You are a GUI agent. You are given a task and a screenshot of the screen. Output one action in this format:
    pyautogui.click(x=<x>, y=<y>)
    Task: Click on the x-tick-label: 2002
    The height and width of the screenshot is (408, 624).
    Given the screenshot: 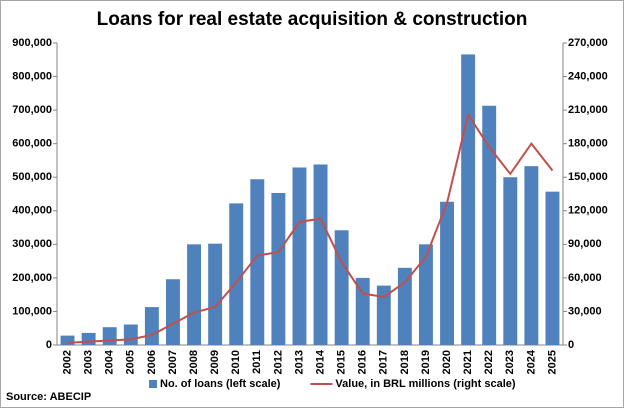 What is the action you would take?
    pyautogui.click(x=67, y=362)
    